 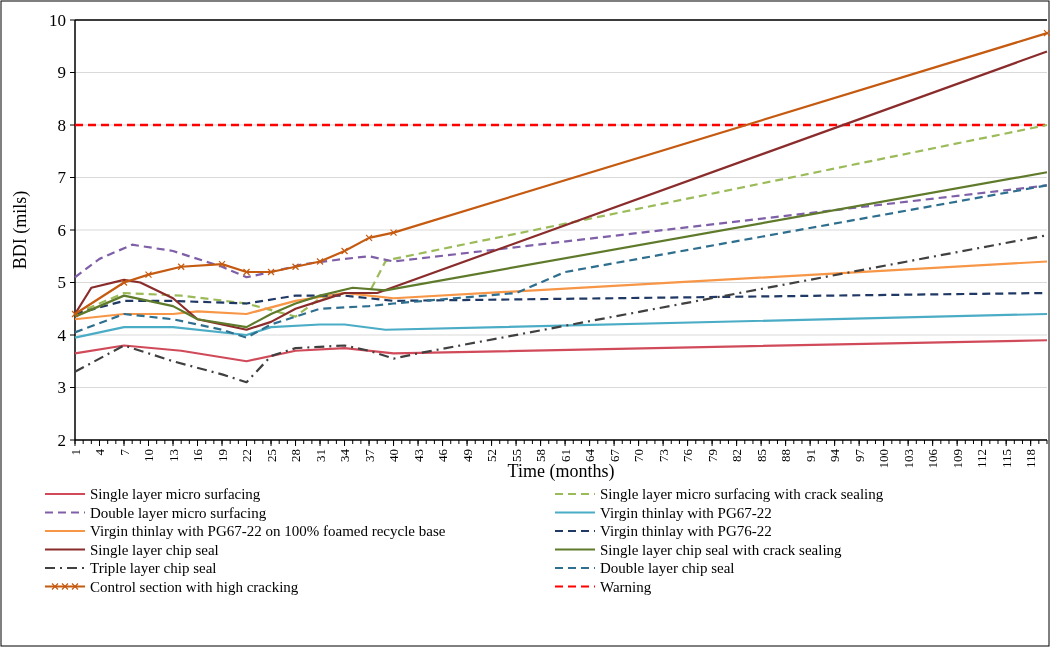 I want to click on x-tick-label: 43, so click(x=418, y=455).